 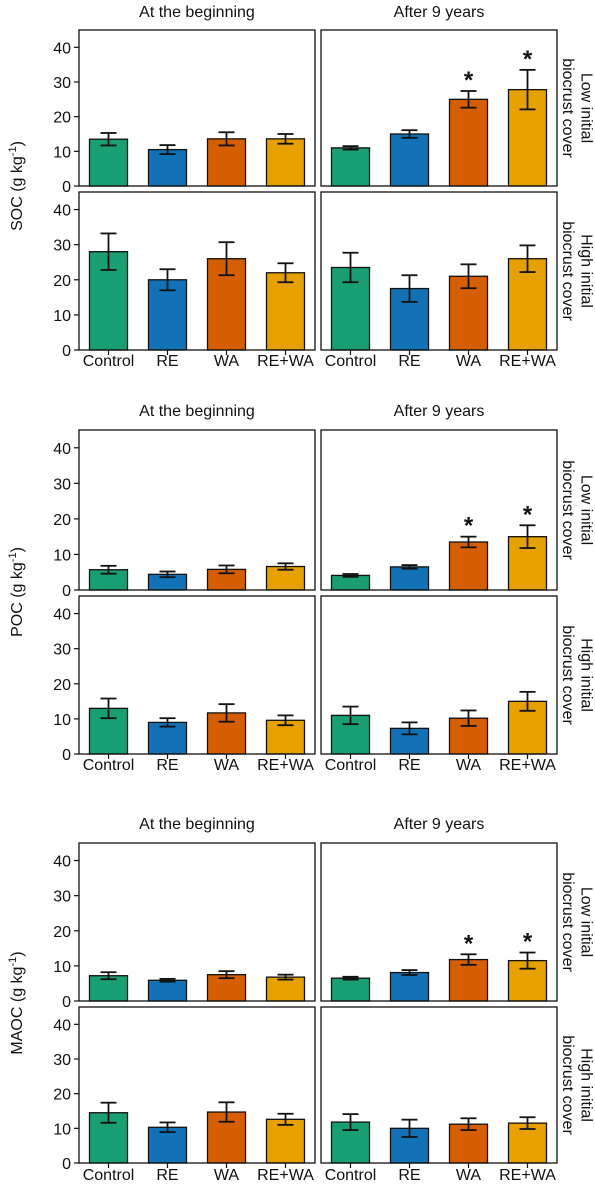 I want to click on y-axis-title: POC (g kg-1), so click(x=16, y=592).